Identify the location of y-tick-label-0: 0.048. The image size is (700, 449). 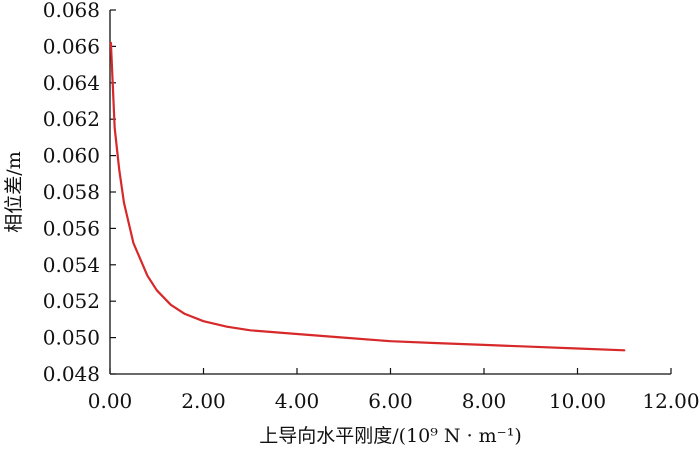
(71, 374).